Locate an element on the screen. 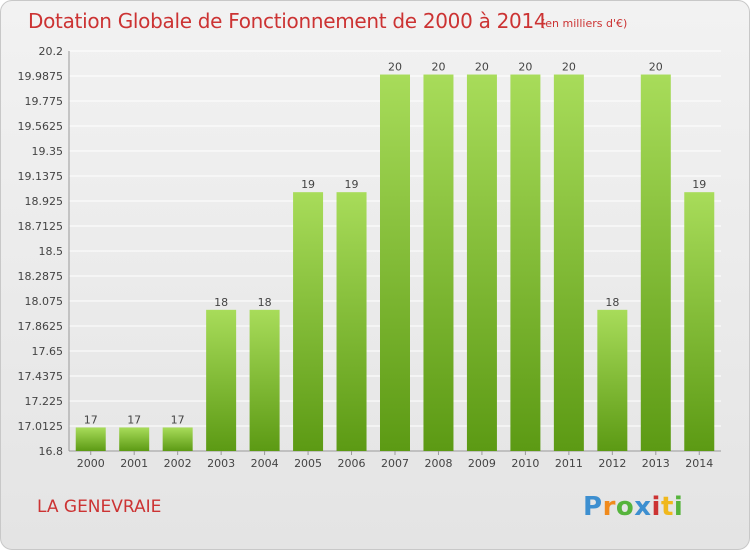 Image resolution: width=750 pixels, height=550 pixels. x-tick-label: 2005 is located at coordinates (308, 463).